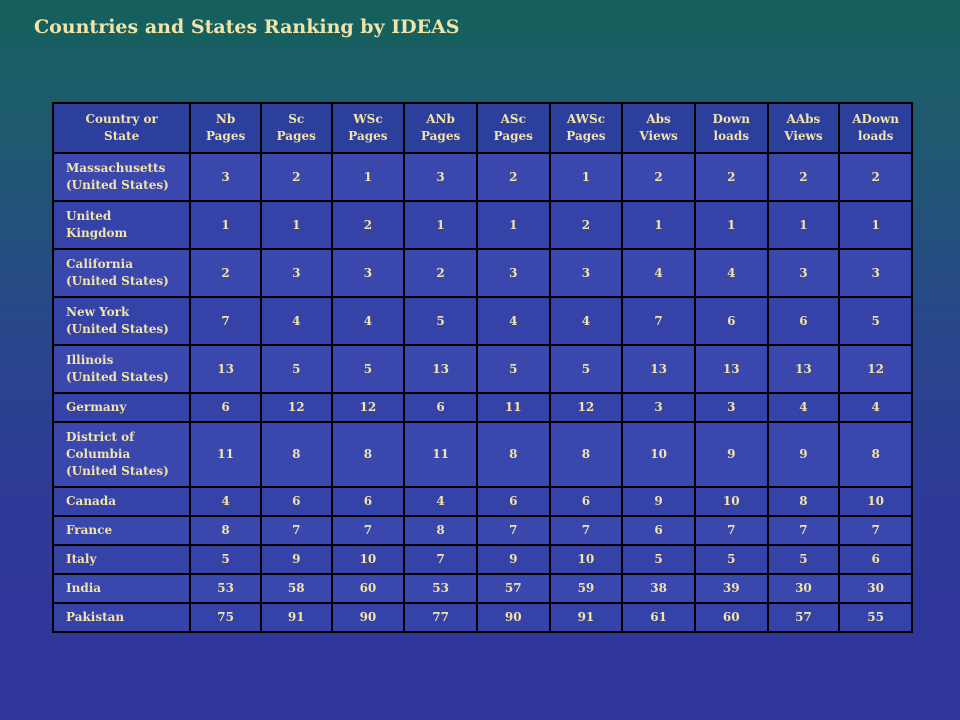  I want to click on column-header: AWSc Pages, so click(586, 128).